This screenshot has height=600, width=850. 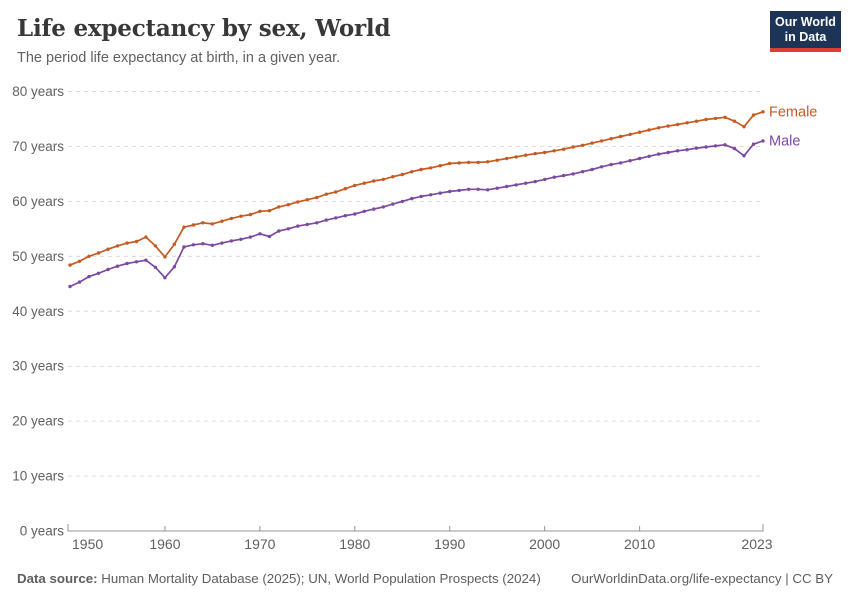 What do you see at coordinates (793, 112) in the screenshot?
I see `legend-label-female: Female` at bounding box center [793, 112].